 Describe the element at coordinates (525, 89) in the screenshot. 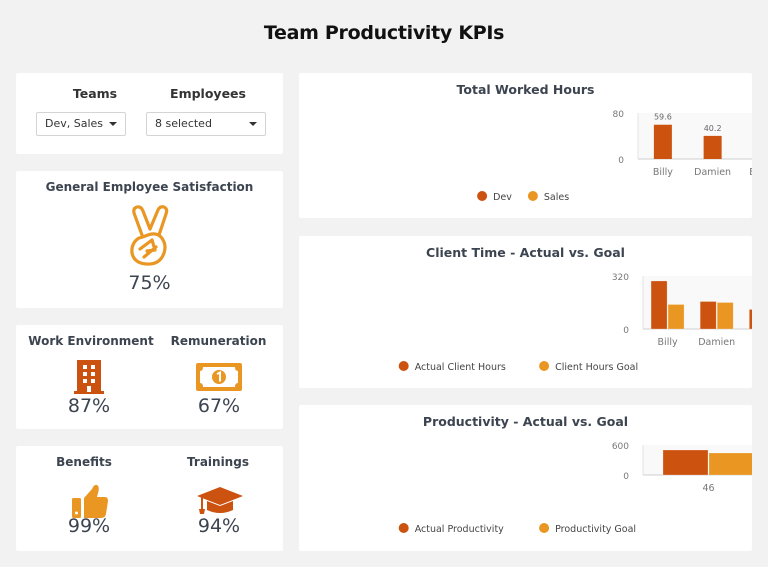

I see `chart-title: Total Worked Hours` at that location.